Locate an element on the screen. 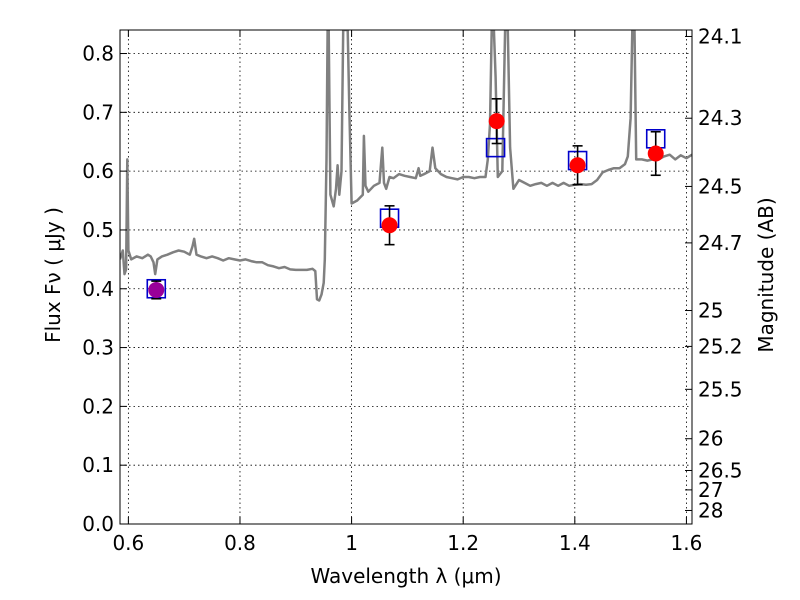 The image size is (800, 600). x-tick-label: 1 is located at coordinates (351, 543).